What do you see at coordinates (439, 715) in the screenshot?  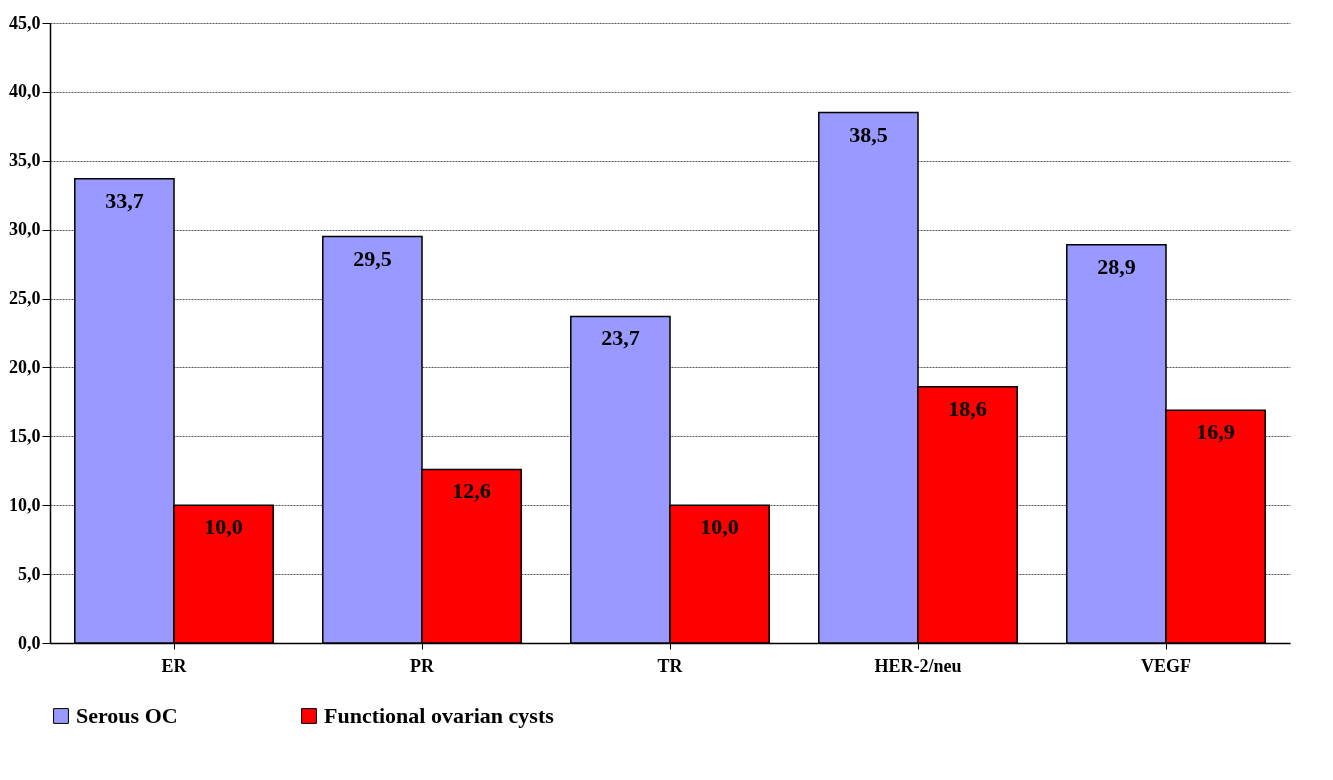 I see `legend-label: Functional ovarian cysts` at bounding box center [439, 715].